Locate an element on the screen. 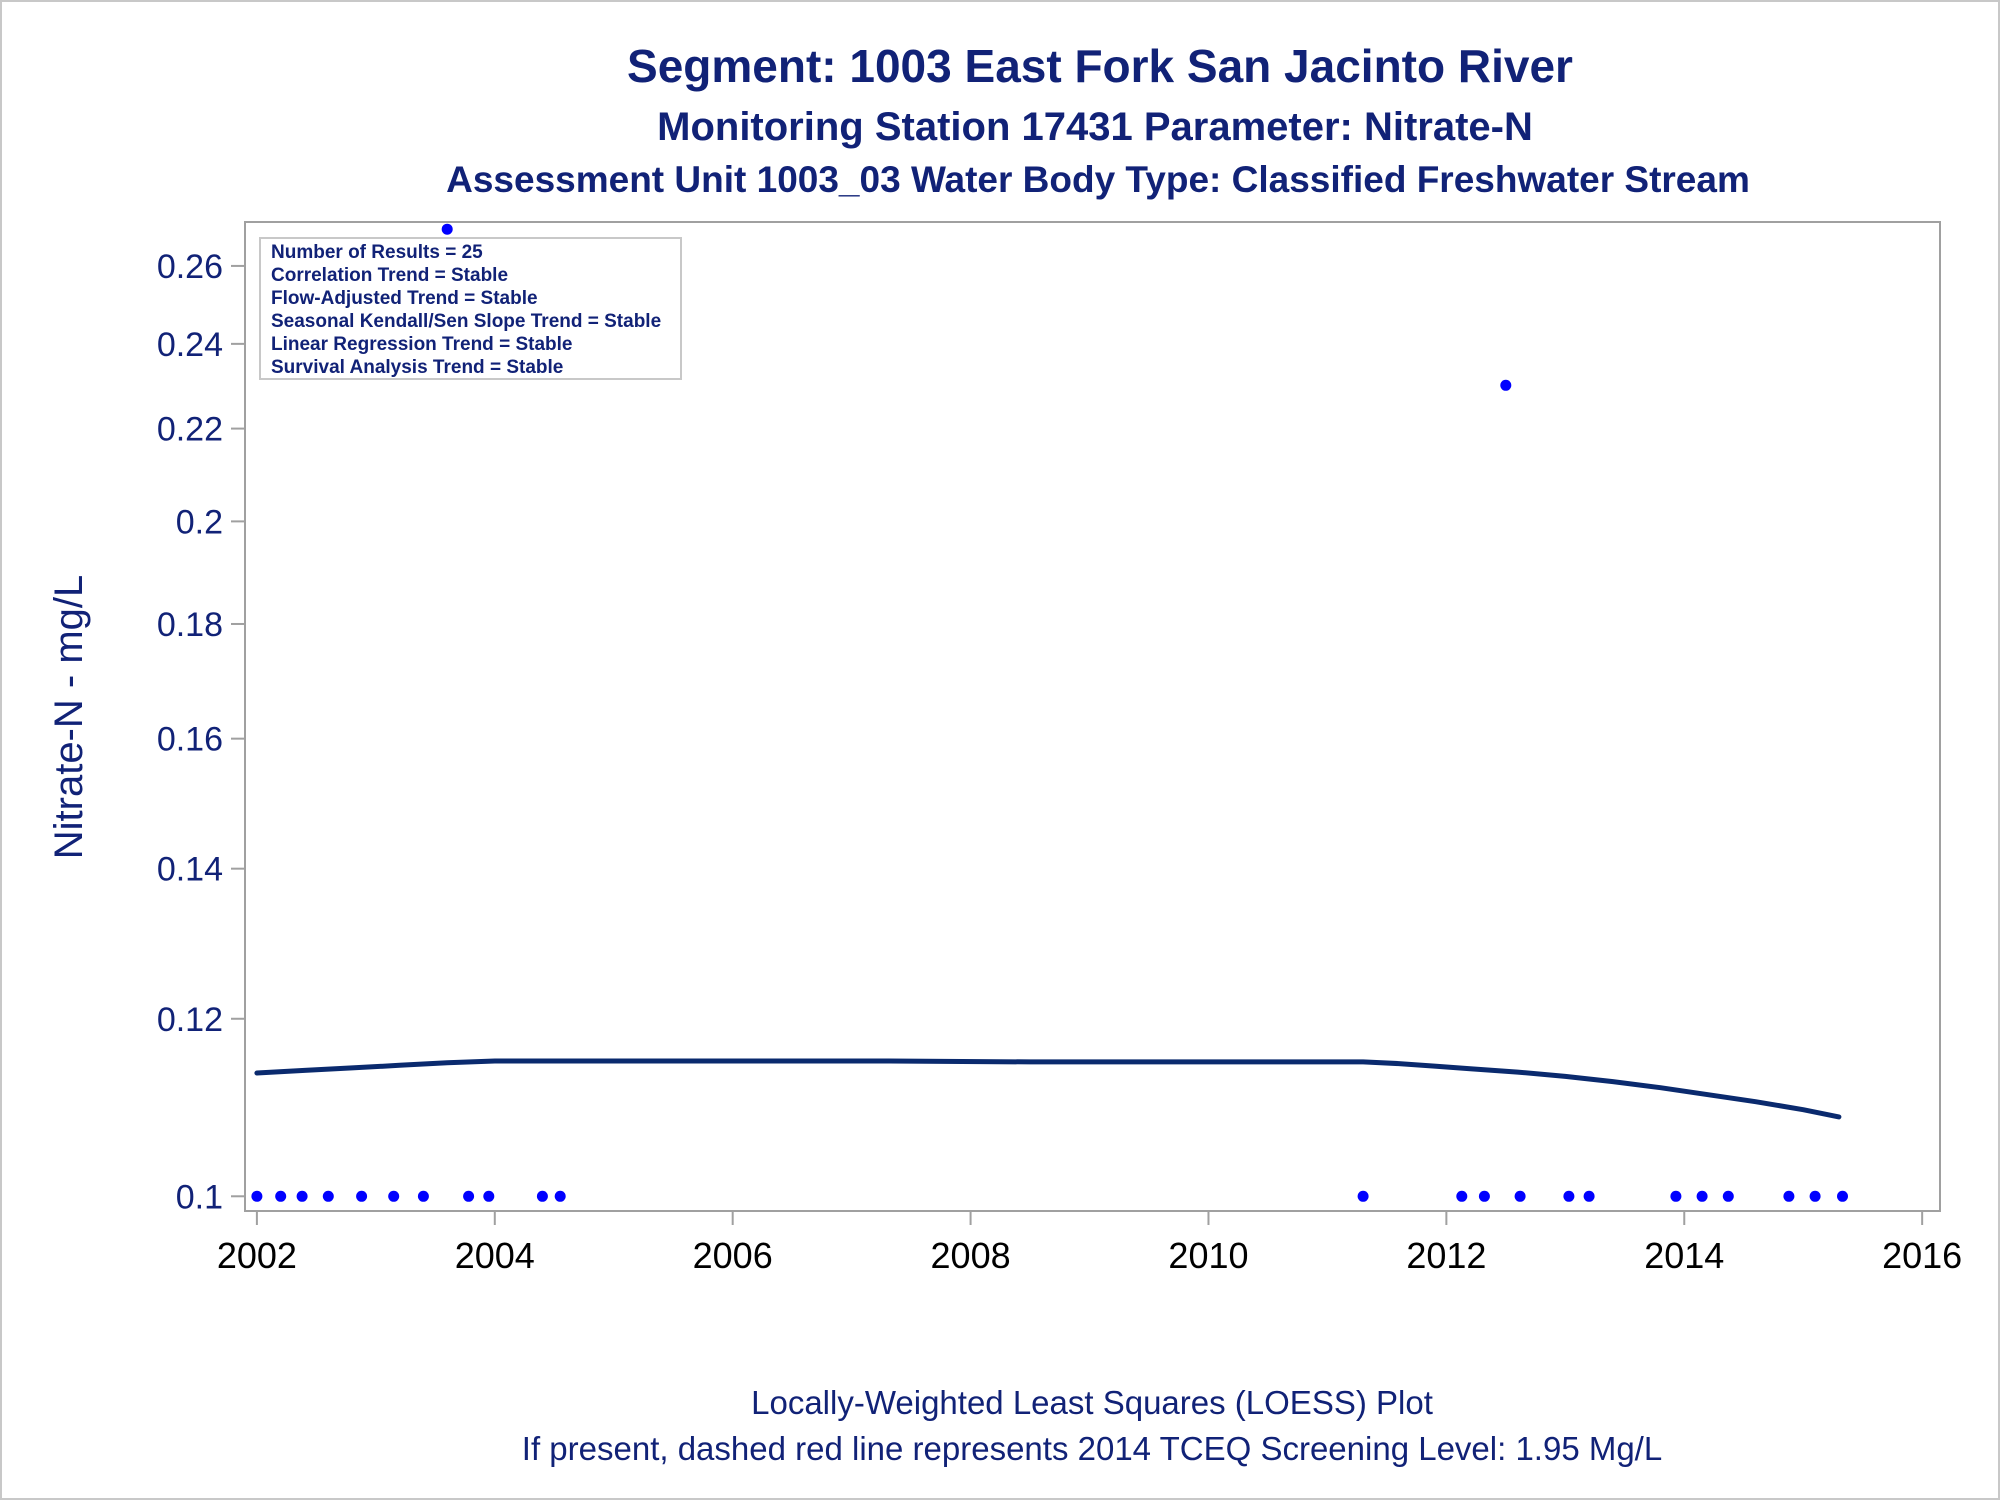  legend-entry: Correlation Trend = Stable is located at coordinates (389, 275).